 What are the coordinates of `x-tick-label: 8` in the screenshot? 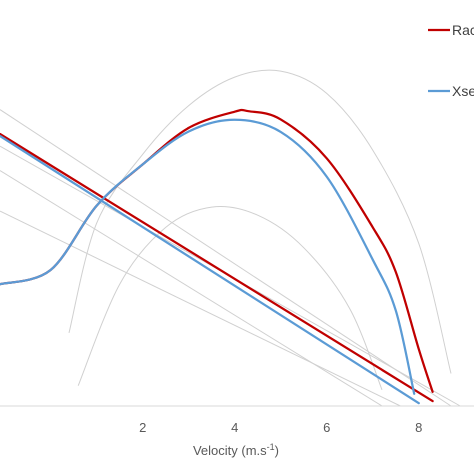 It's located at (418, 427).